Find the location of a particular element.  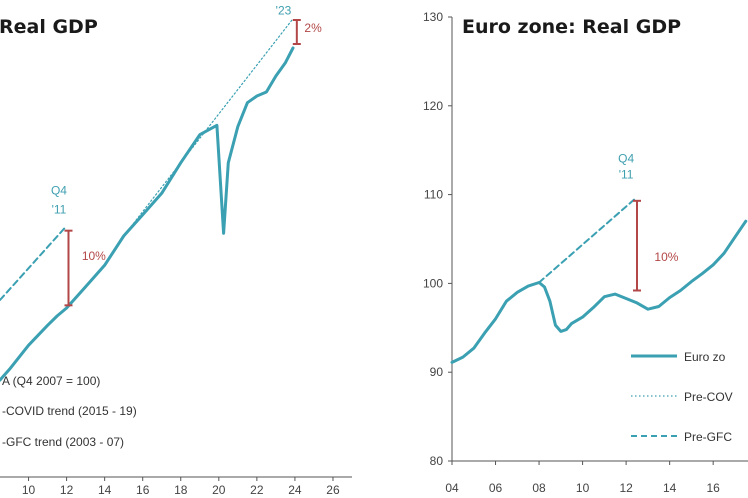

right-y-ticks: 130 120 110 100 90 80 is located at coordinates (437, 239).